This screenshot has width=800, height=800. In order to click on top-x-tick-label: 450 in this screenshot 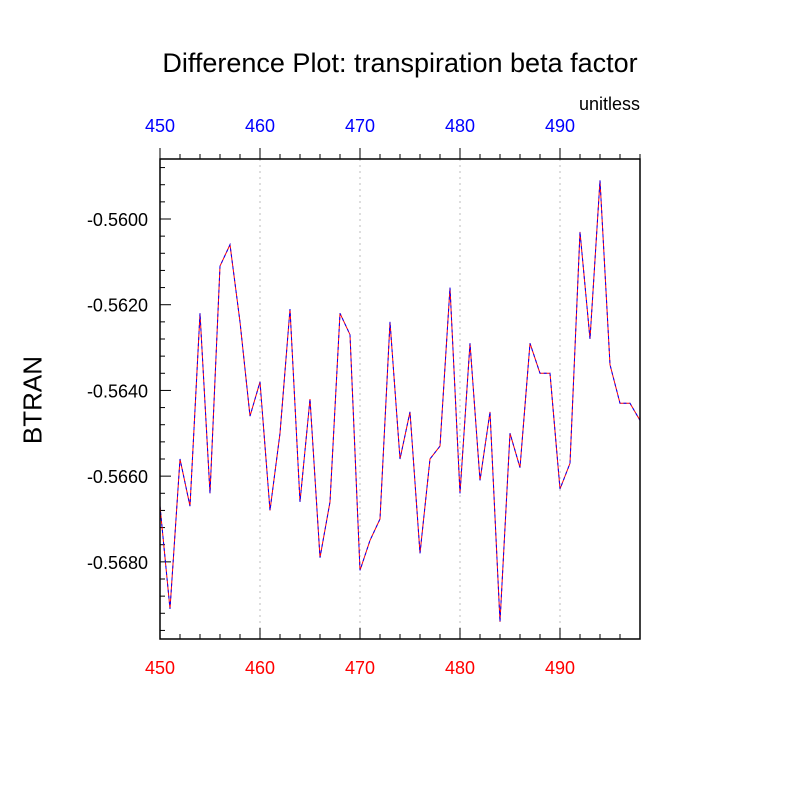, I will do `click(160, 126)`.